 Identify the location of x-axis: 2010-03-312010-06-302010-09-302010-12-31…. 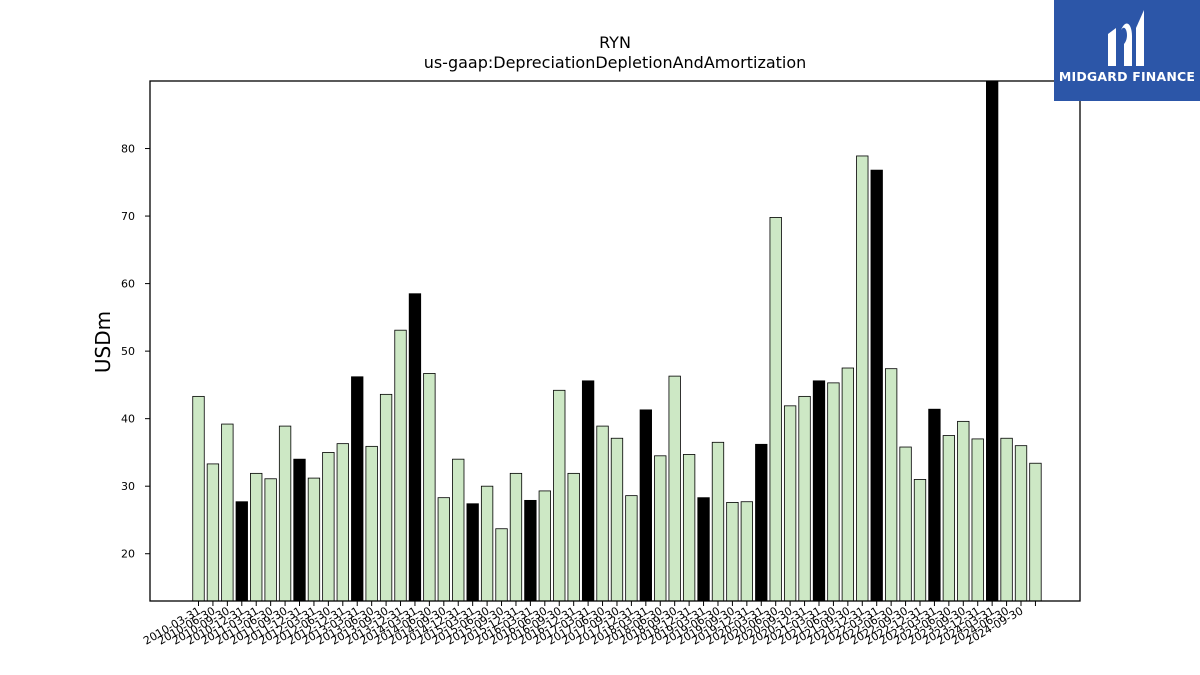
(588, 624).